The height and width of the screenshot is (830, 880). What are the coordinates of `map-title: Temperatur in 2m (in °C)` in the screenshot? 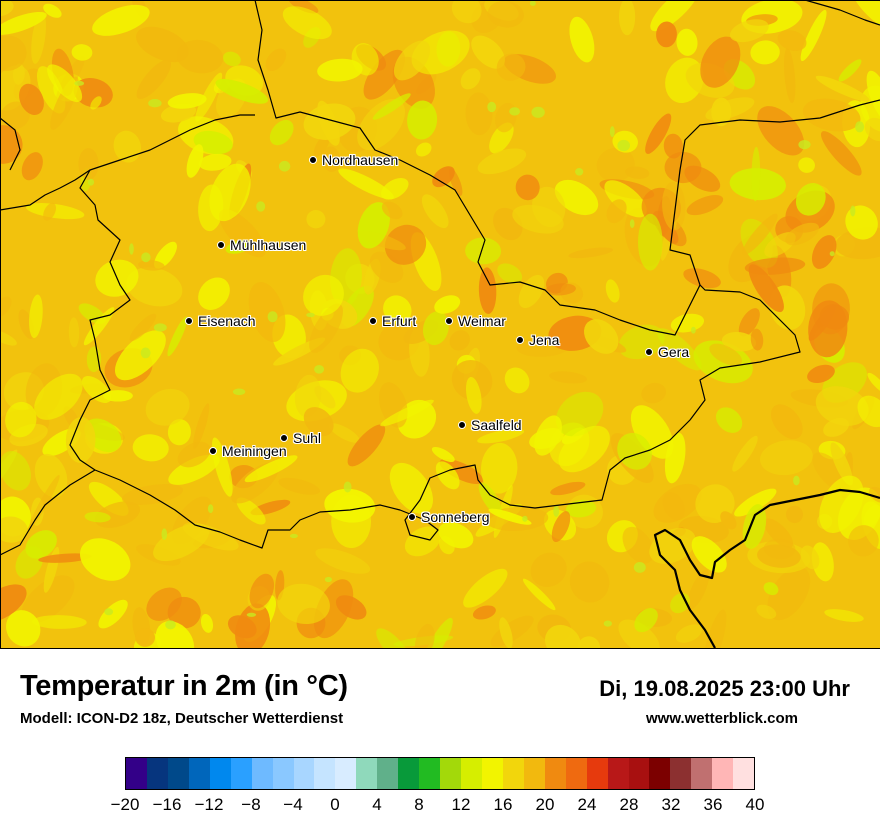 It's located at (184, 686).